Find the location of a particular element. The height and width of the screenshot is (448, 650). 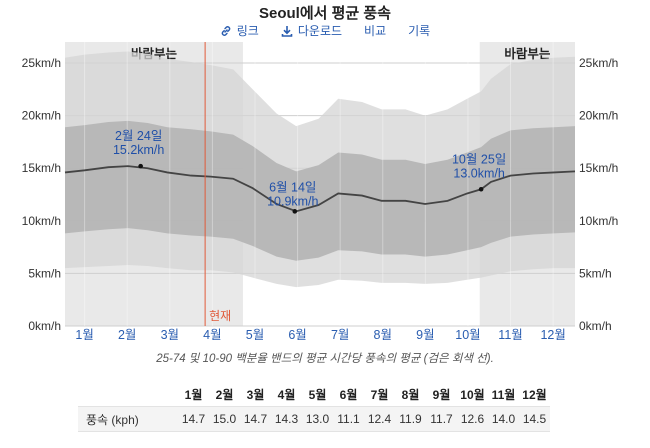

toolbar: 링크 다운로드 비교 기록 is located at coordinates (325, 30).